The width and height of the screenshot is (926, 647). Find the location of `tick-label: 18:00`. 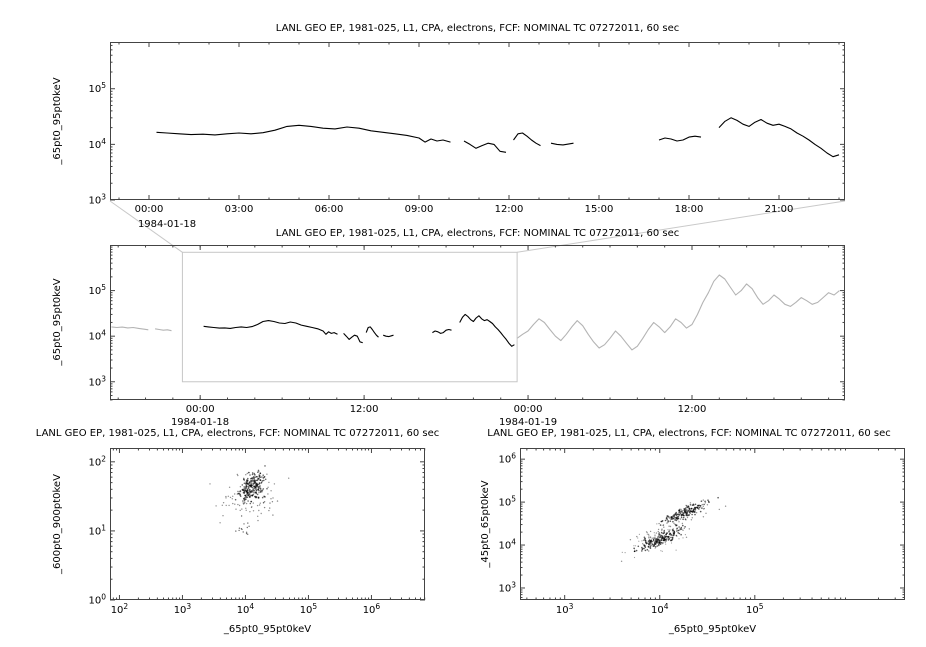

tick-label: 18:00 is located at coordinates (689, 209).